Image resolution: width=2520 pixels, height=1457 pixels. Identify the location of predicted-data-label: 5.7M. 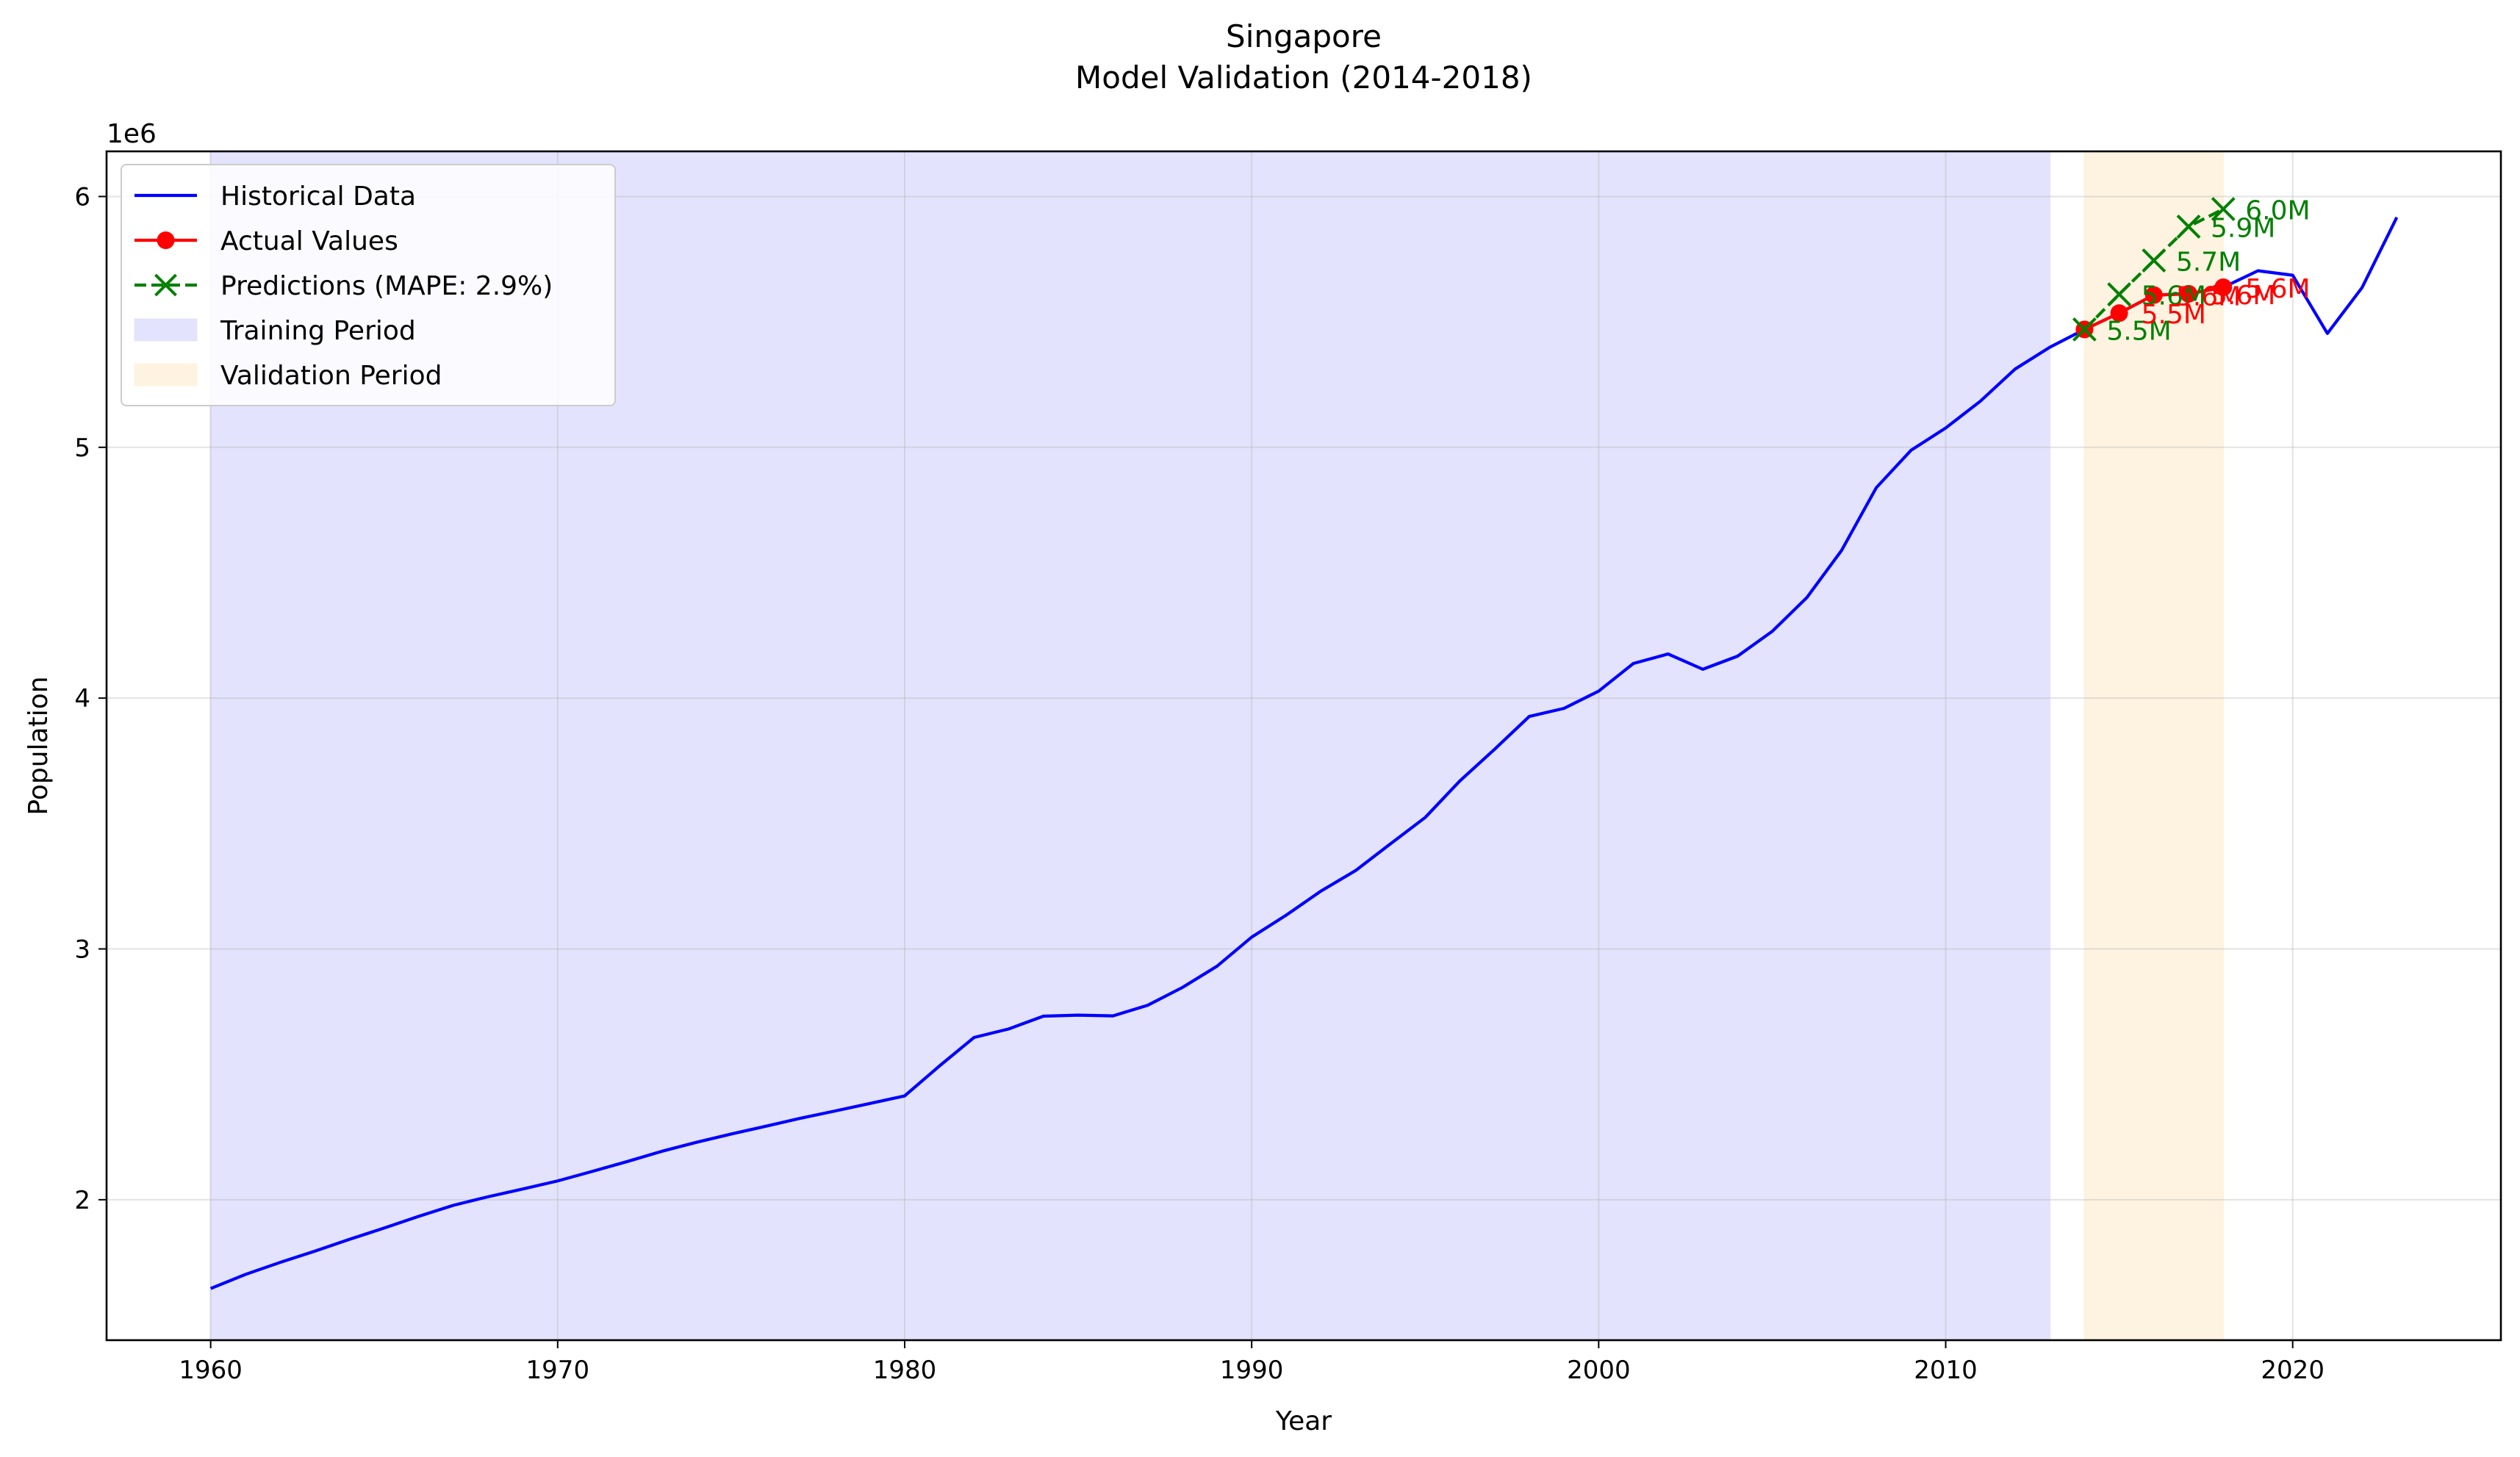
(2208, 262).